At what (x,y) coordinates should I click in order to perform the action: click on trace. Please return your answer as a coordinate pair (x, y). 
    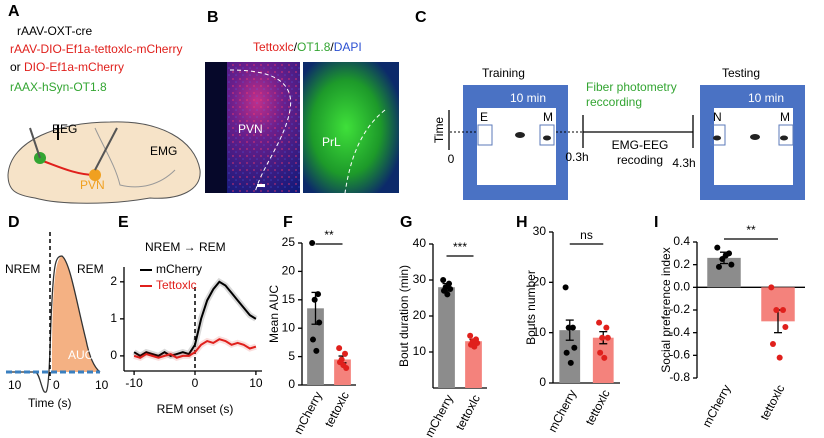
    Looking at the image, I should click on (55, 324).